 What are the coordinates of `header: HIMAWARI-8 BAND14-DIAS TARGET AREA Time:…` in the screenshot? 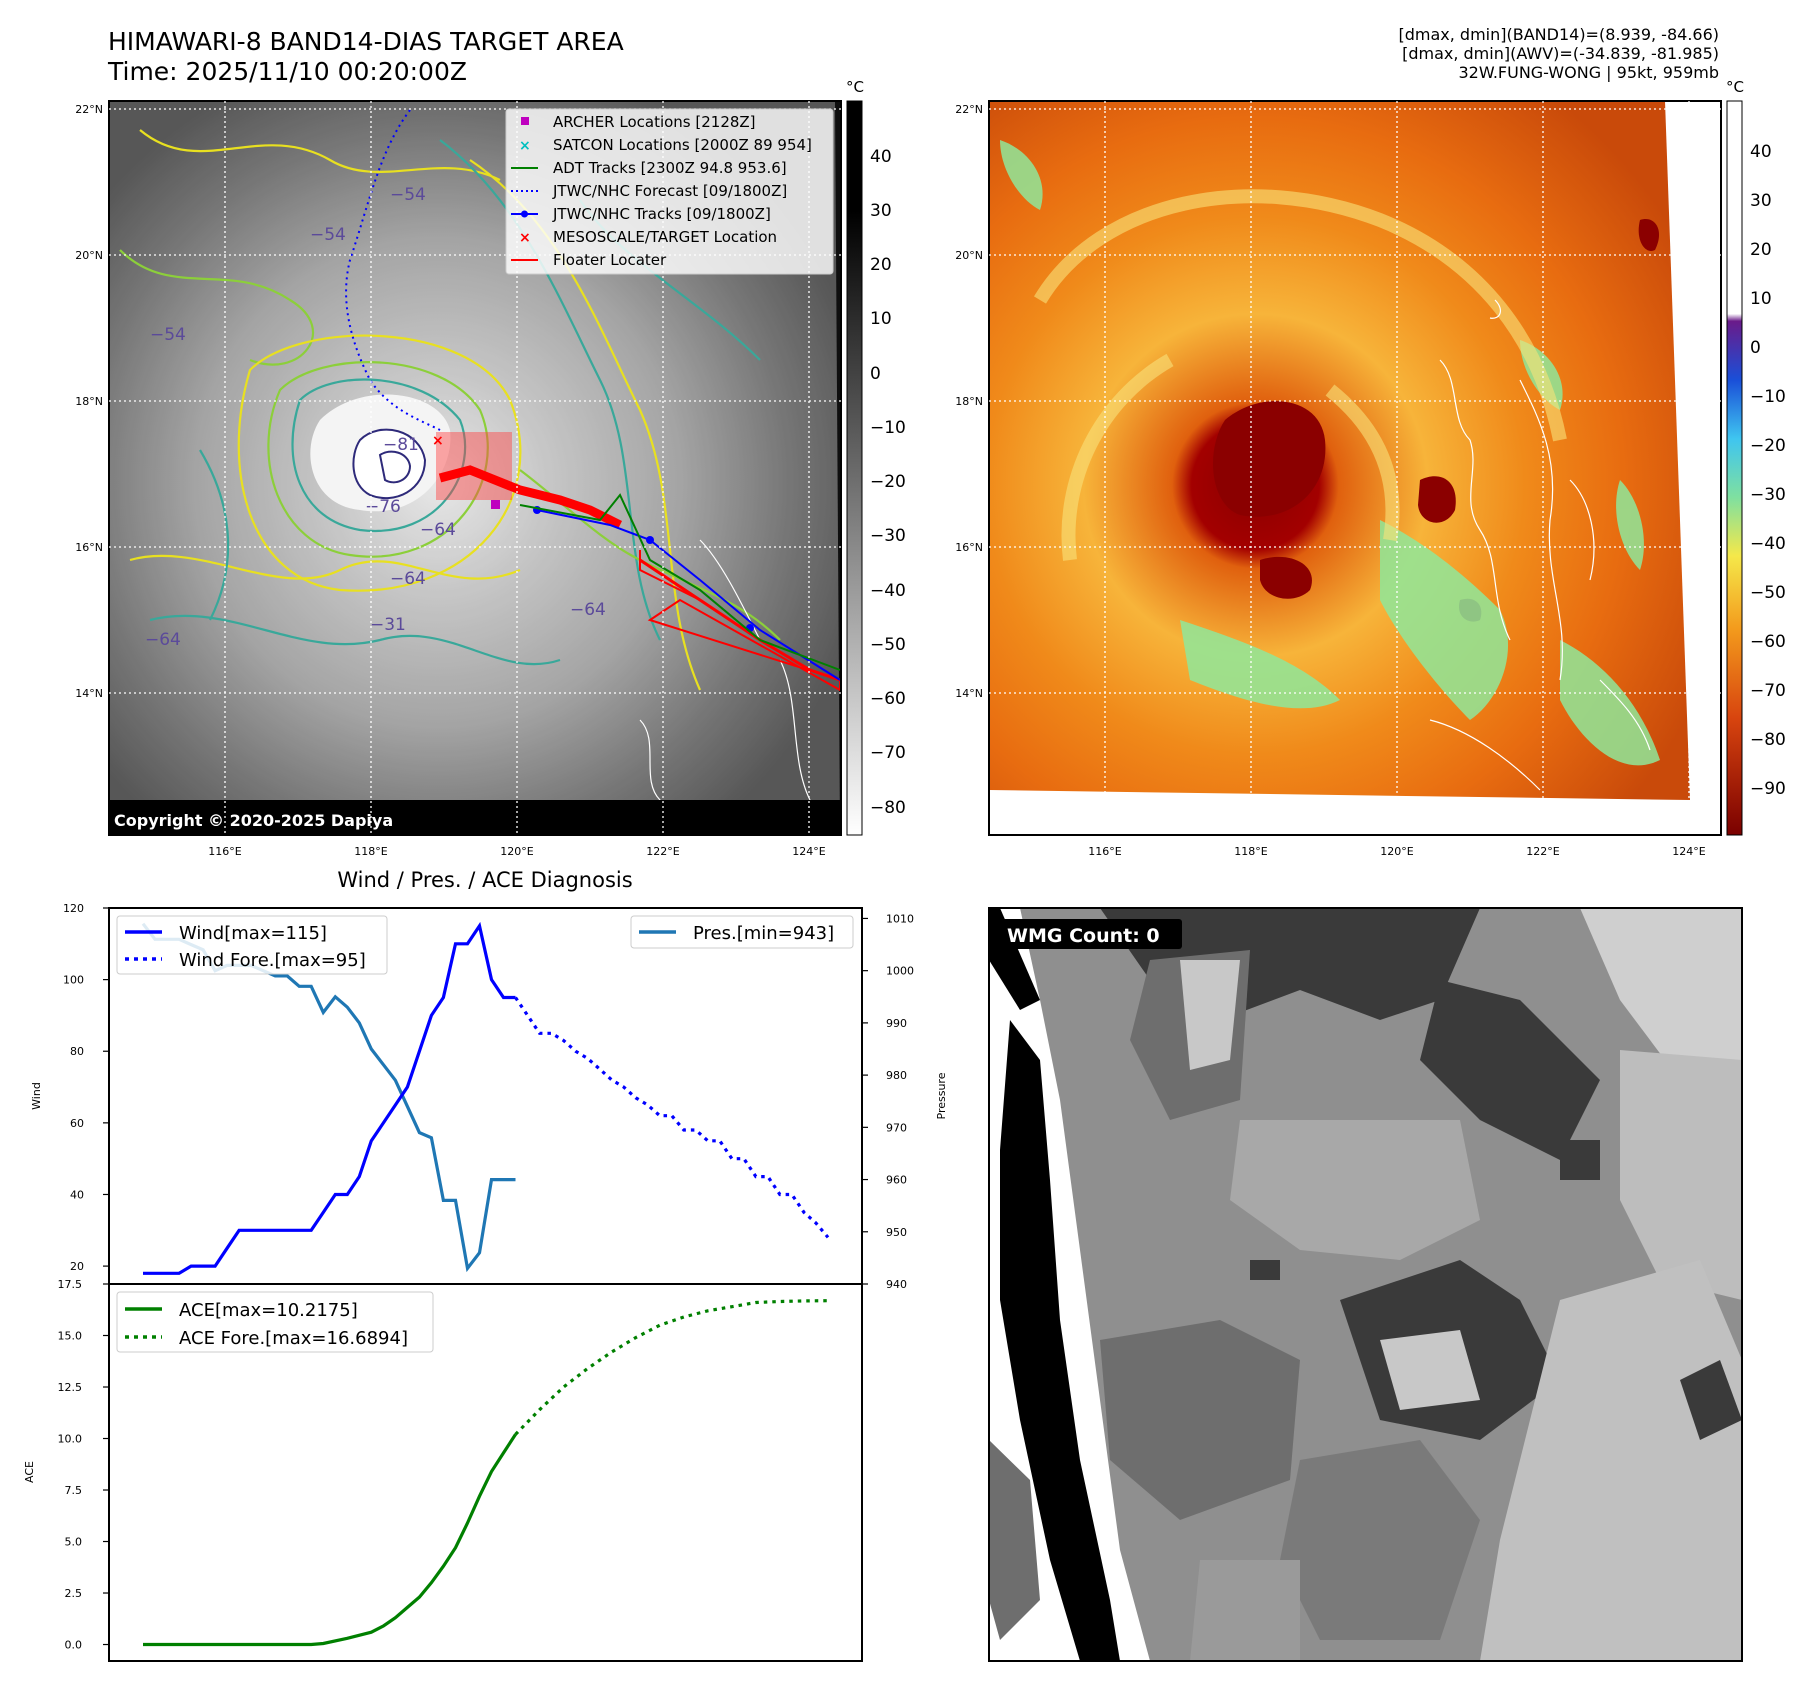 It's located at (913, 55).